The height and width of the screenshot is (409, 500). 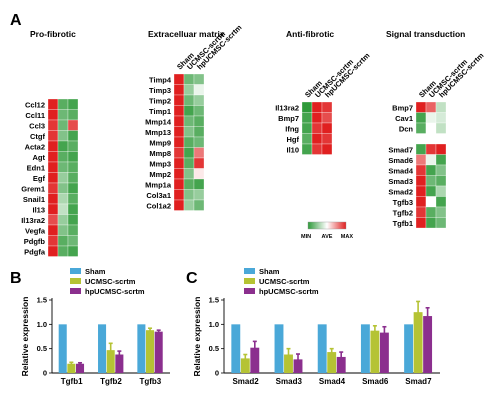 What do you see at coordinates (110, 361) in the screenshot?
I see `bar-tgfb2-ucmsc-scrtm` at bounding box center [110, 361].